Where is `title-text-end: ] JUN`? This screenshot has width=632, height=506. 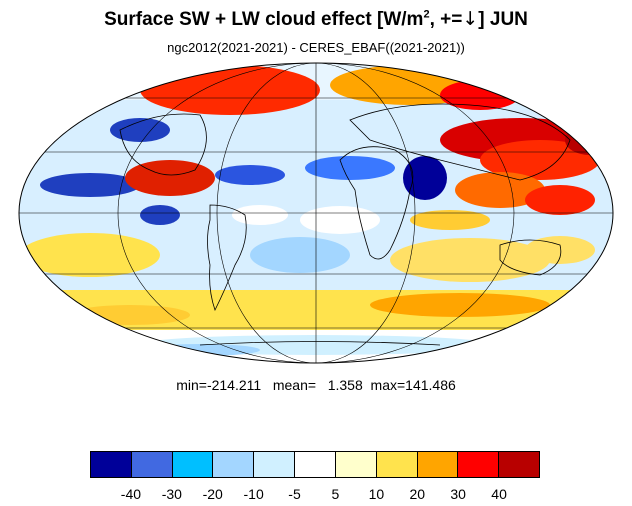
title-text-end: ] JUN is located at coordinates (503, 19).